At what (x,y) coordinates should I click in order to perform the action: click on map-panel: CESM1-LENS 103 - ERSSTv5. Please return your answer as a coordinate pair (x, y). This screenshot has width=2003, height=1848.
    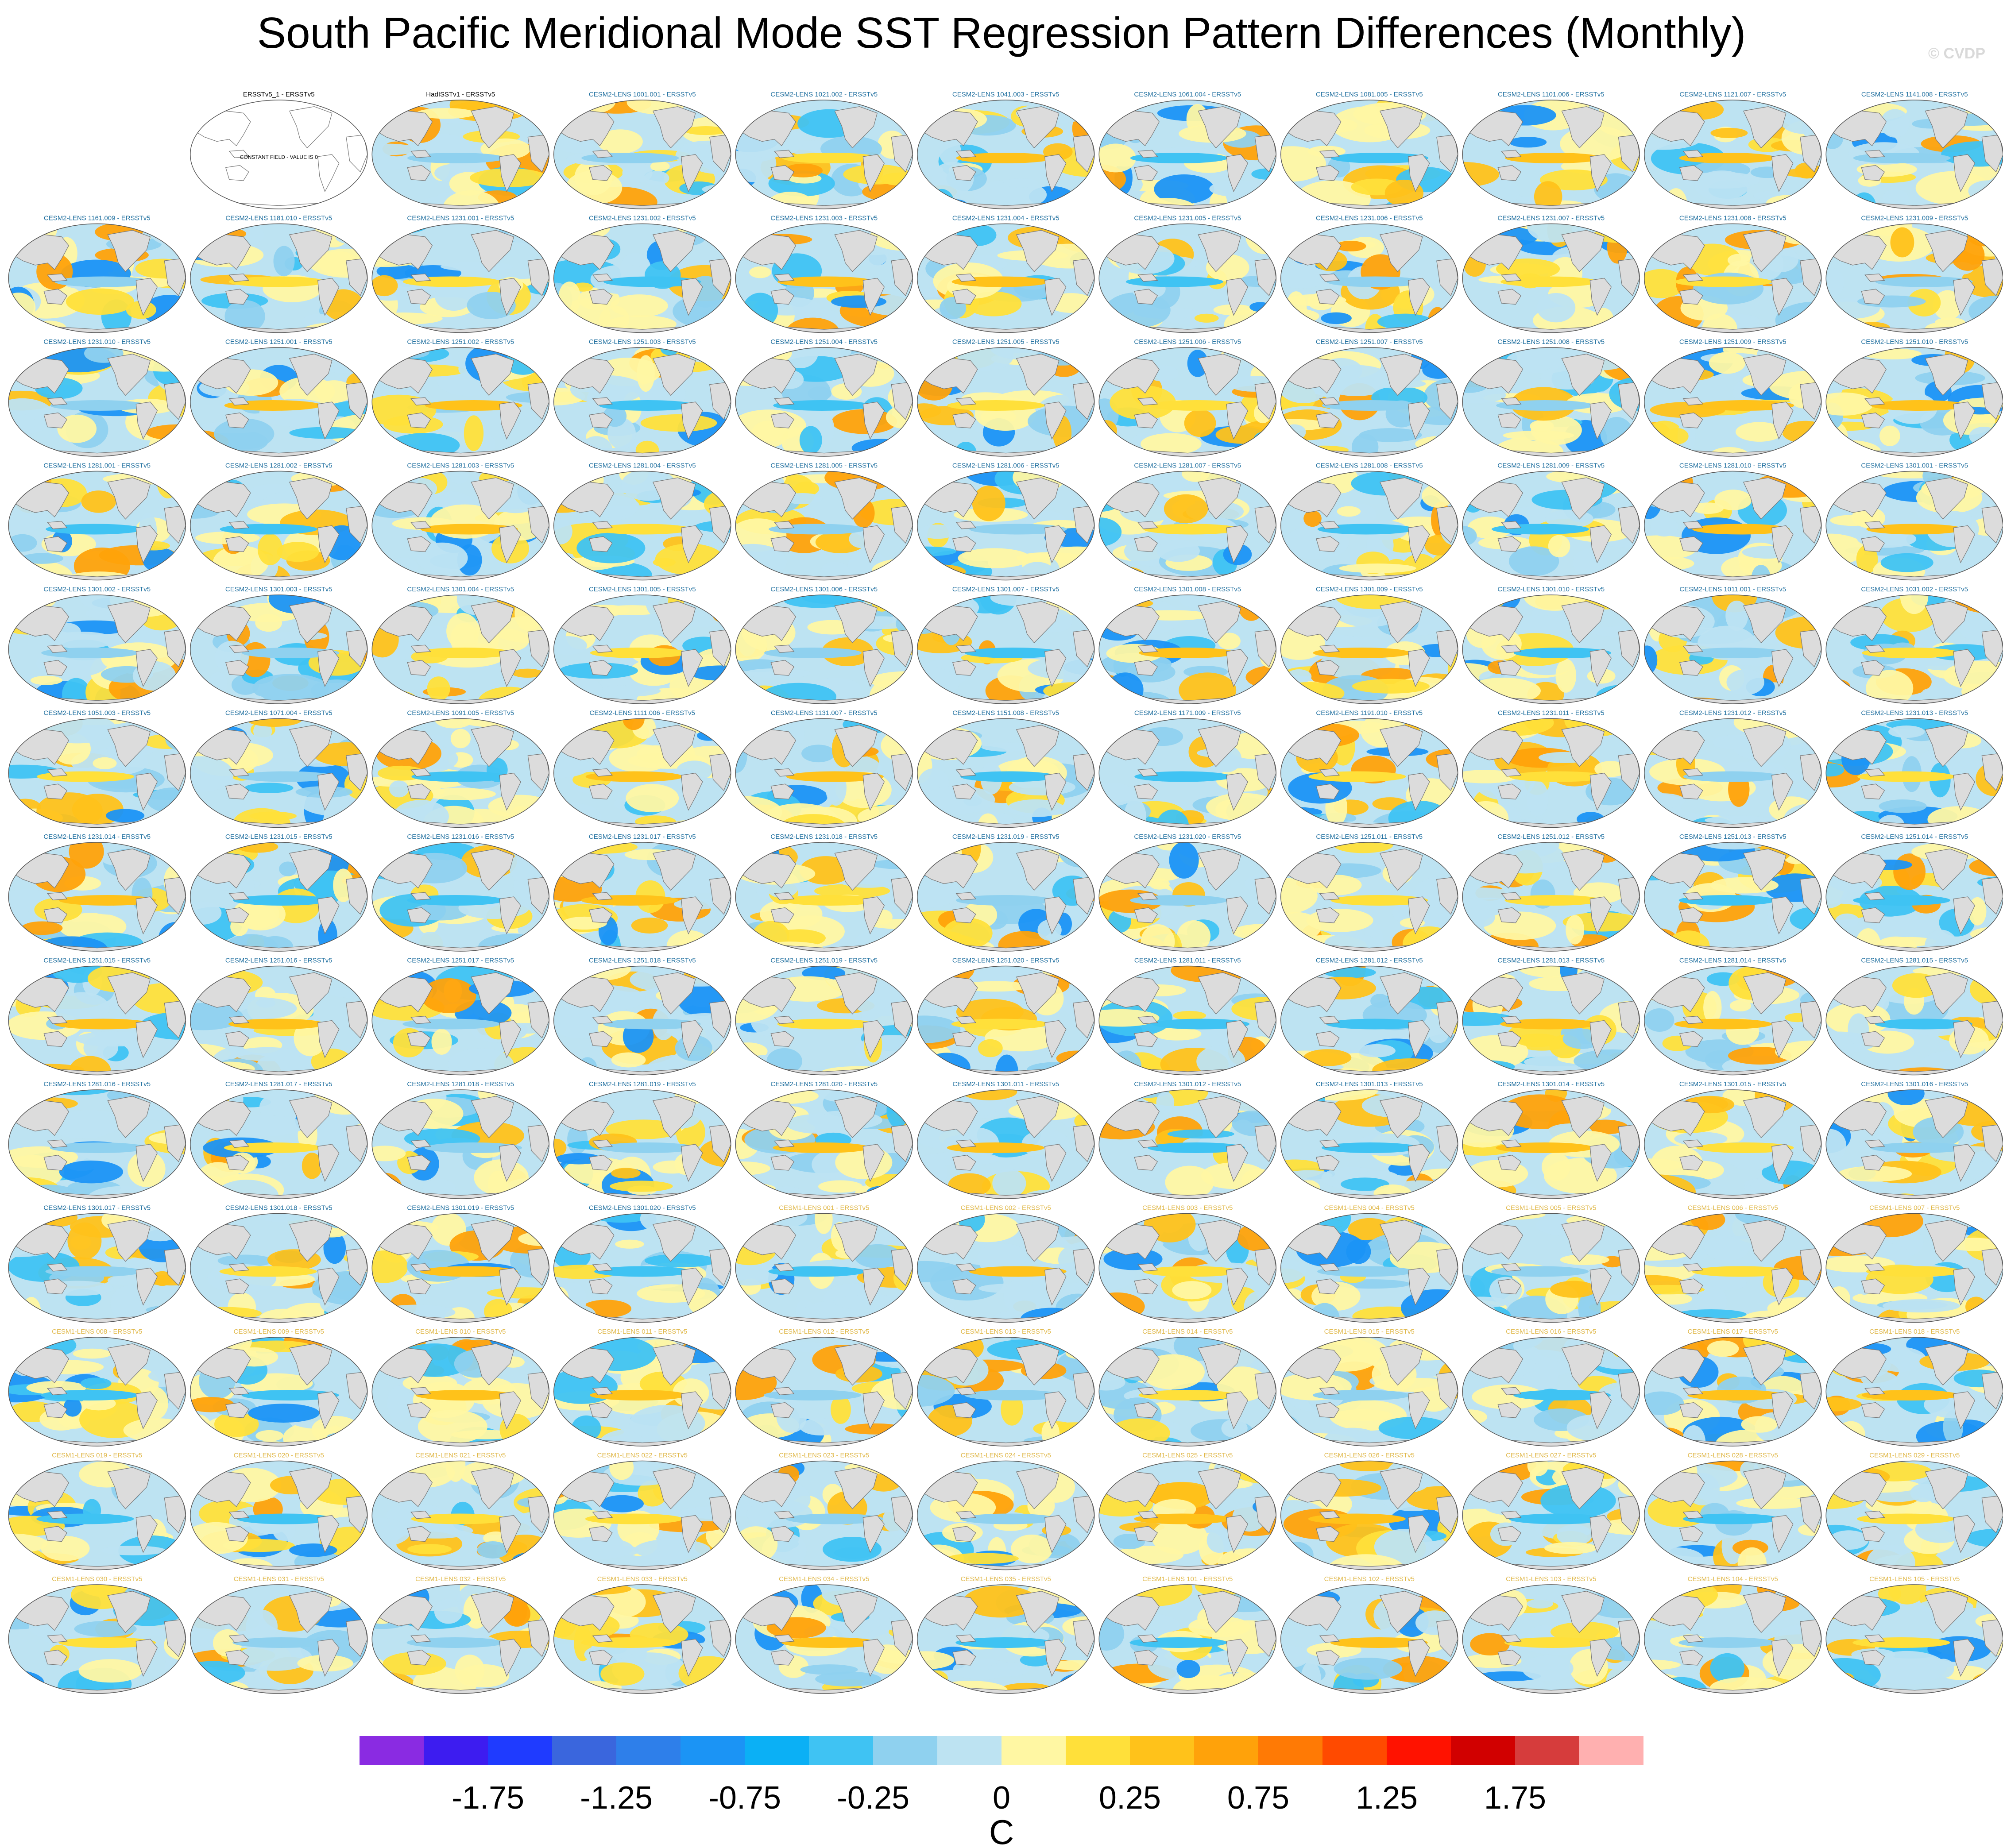
    Looking at the image, I should click on (1551, 1634).